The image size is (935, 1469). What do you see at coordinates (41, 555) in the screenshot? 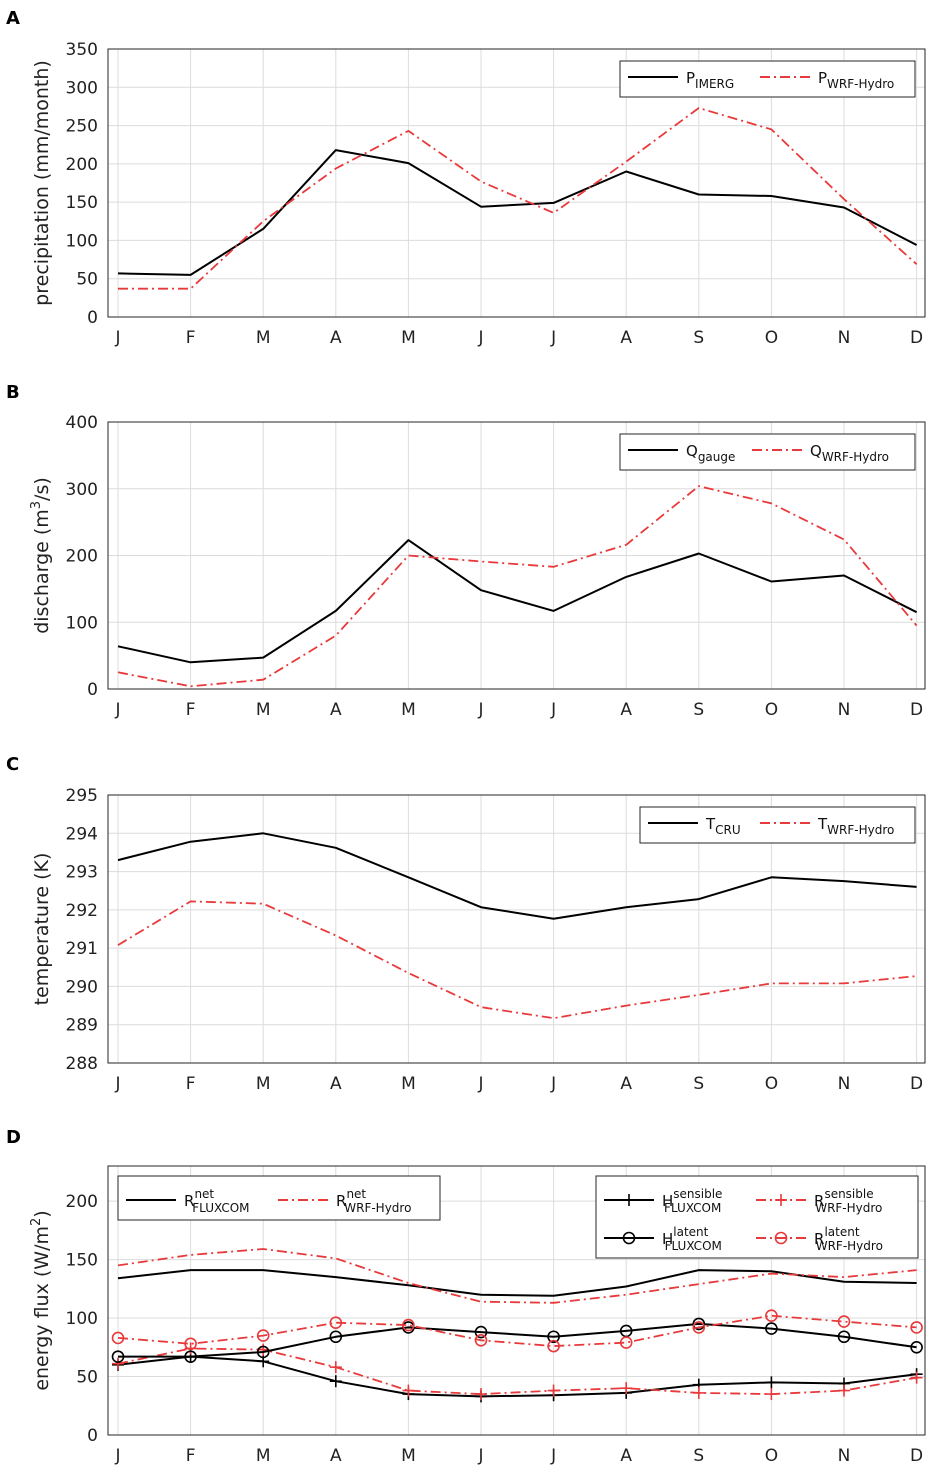
I see `y-axis-label: discharge (m3/s)` at bounding box center [41, 555].